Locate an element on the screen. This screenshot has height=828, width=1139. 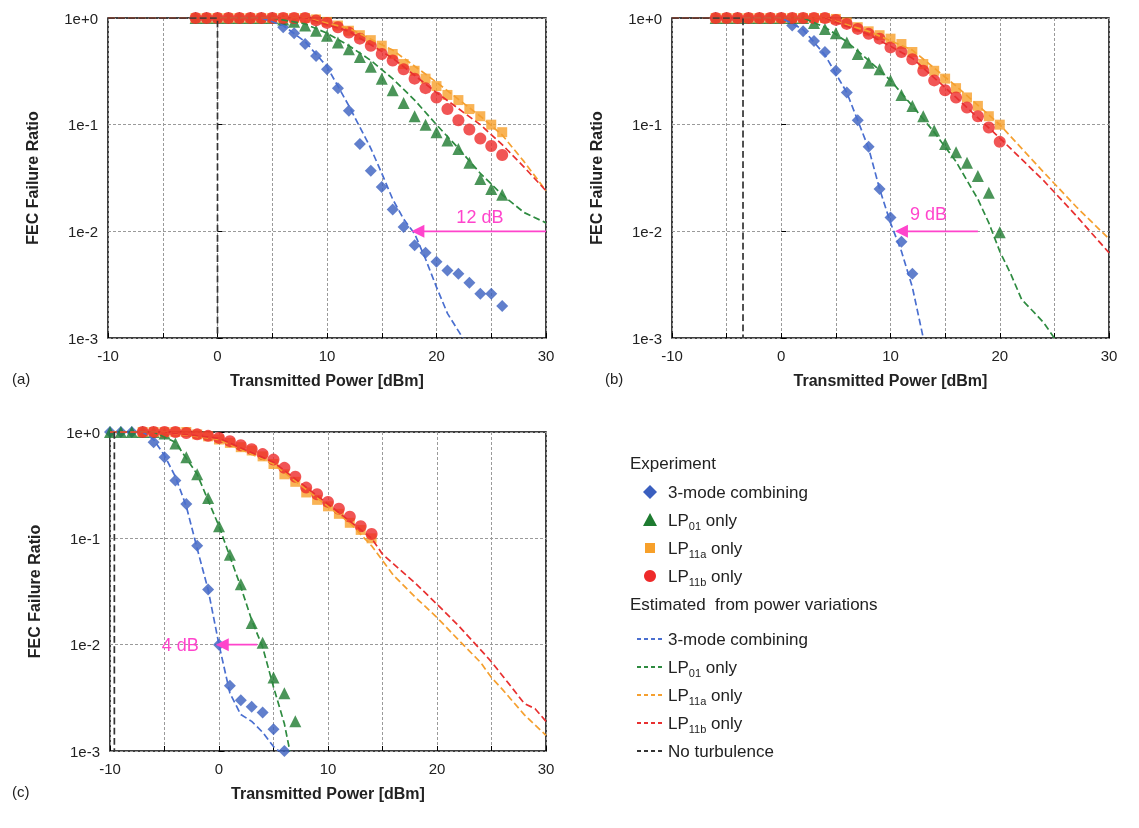
text: (b) is located at coordinates (614, 378).